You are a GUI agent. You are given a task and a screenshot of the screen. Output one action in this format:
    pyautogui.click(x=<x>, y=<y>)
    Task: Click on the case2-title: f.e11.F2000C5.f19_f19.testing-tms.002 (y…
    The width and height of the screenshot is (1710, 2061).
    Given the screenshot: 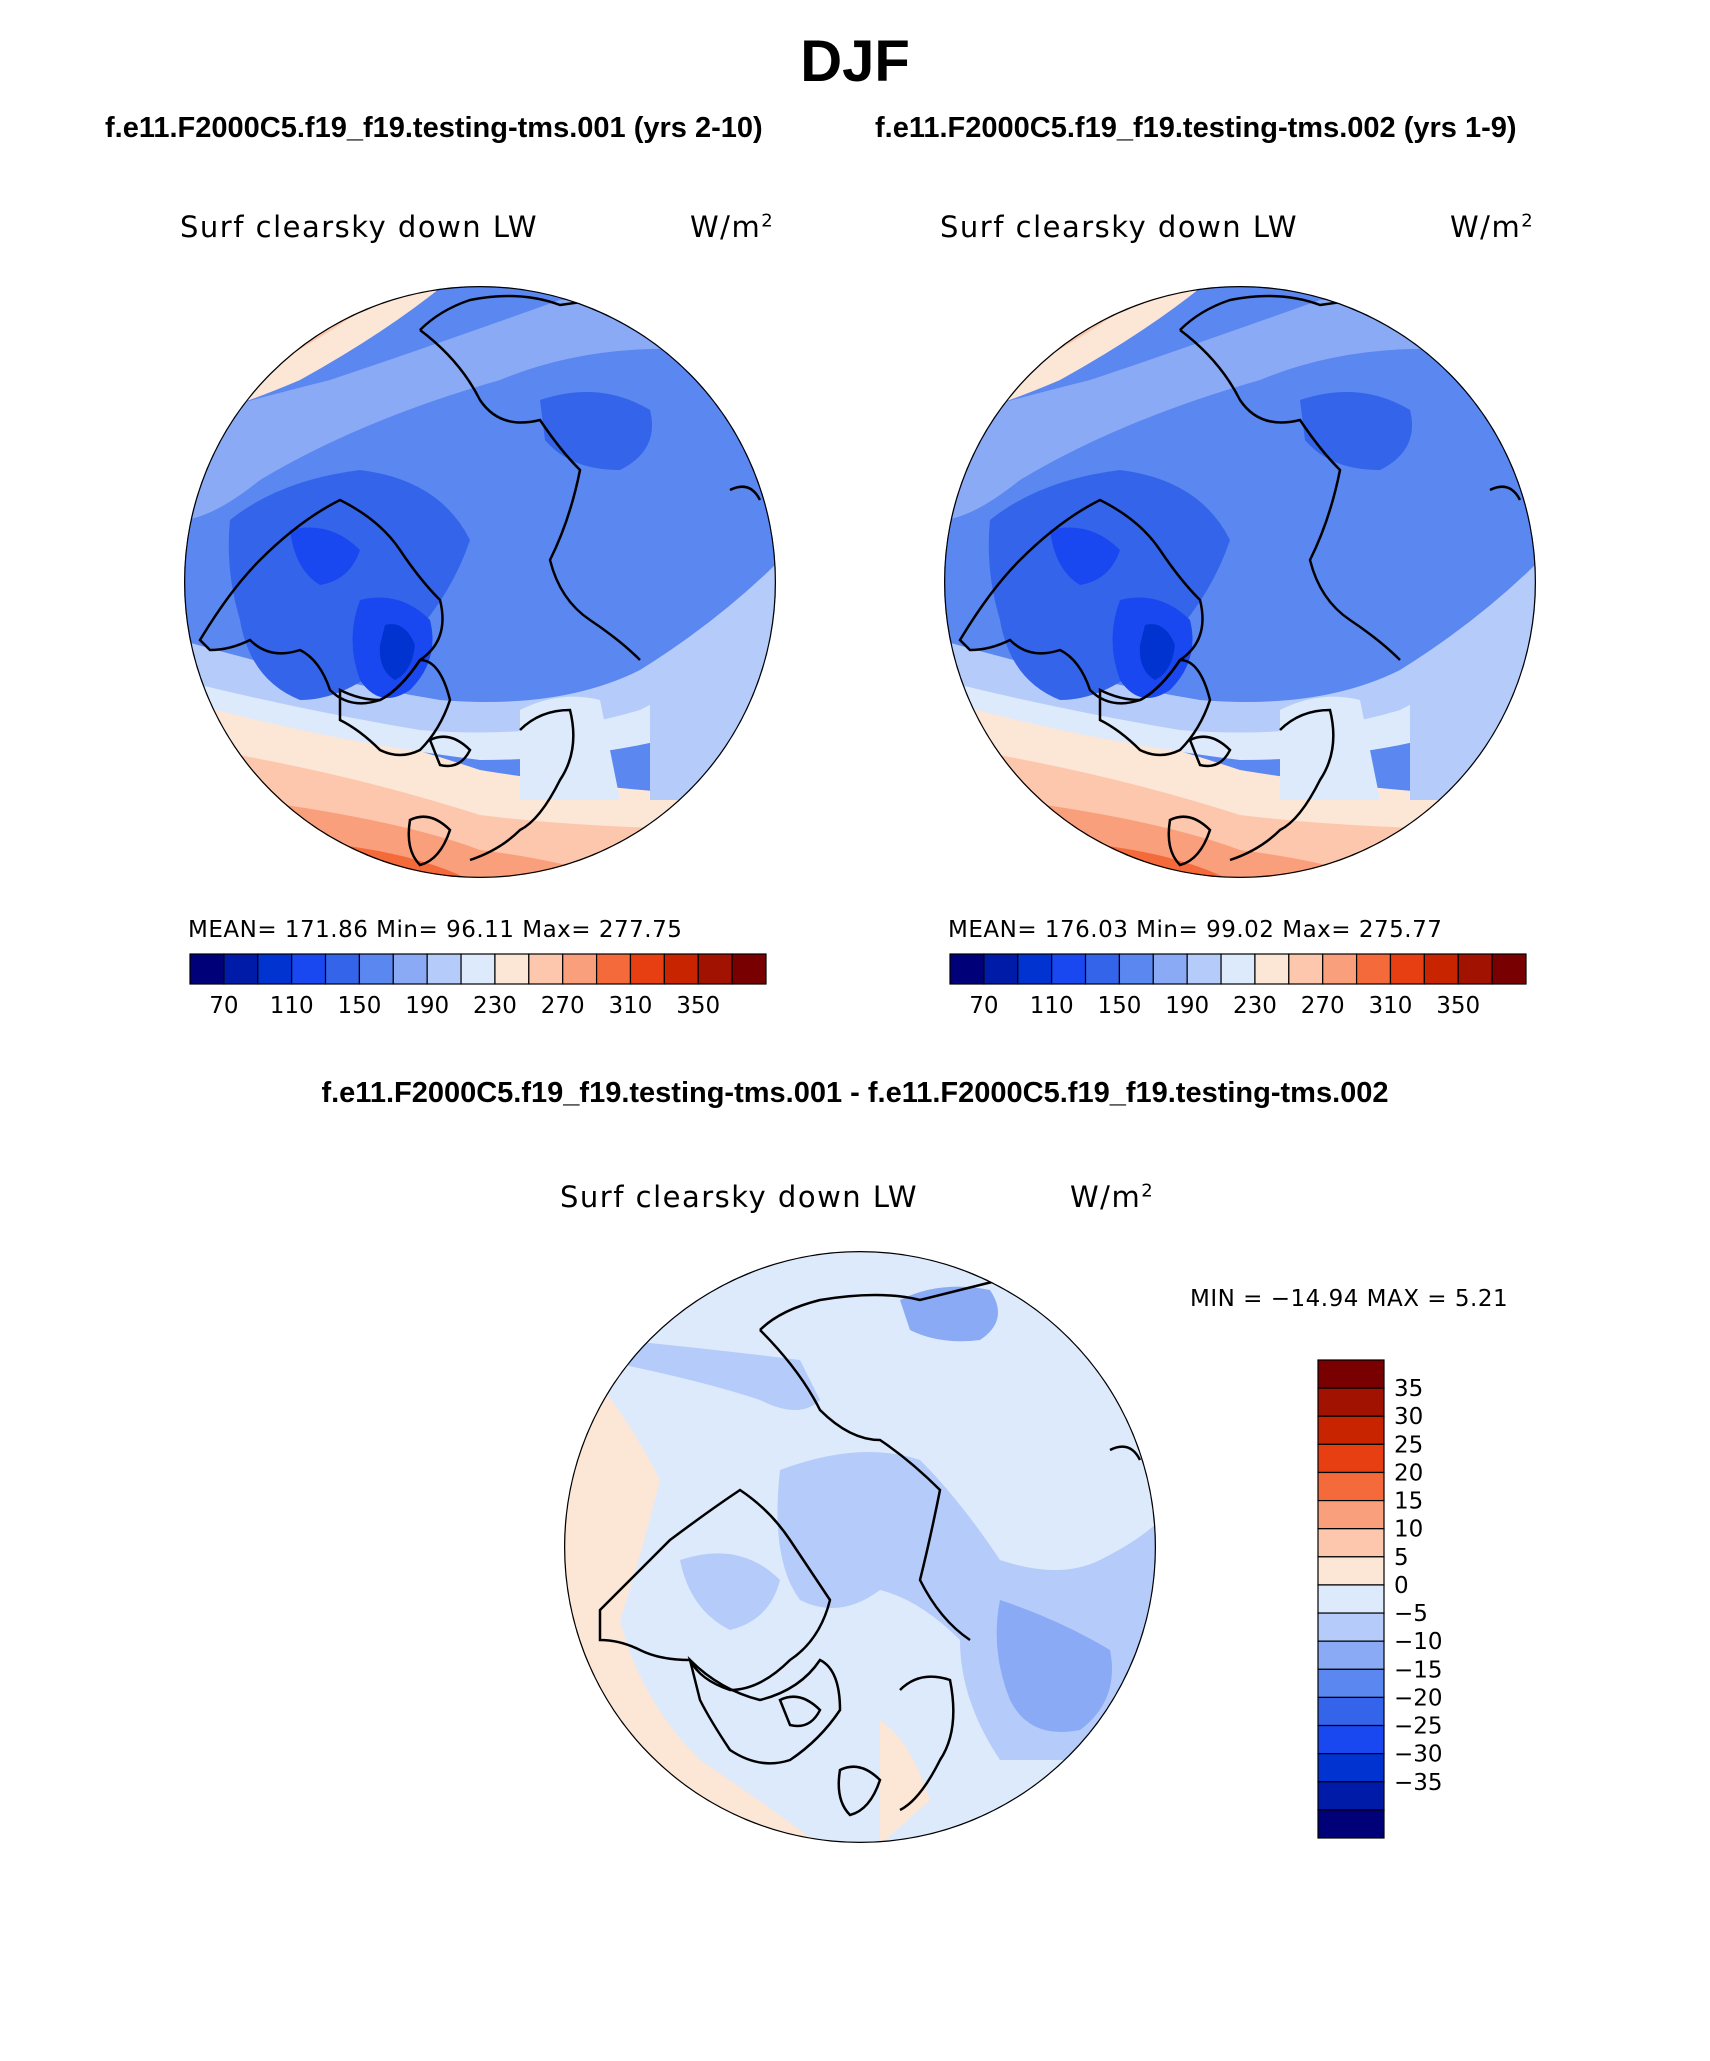 What is the action you would take?
    pyautogui.click(x=1196, y=128)
    